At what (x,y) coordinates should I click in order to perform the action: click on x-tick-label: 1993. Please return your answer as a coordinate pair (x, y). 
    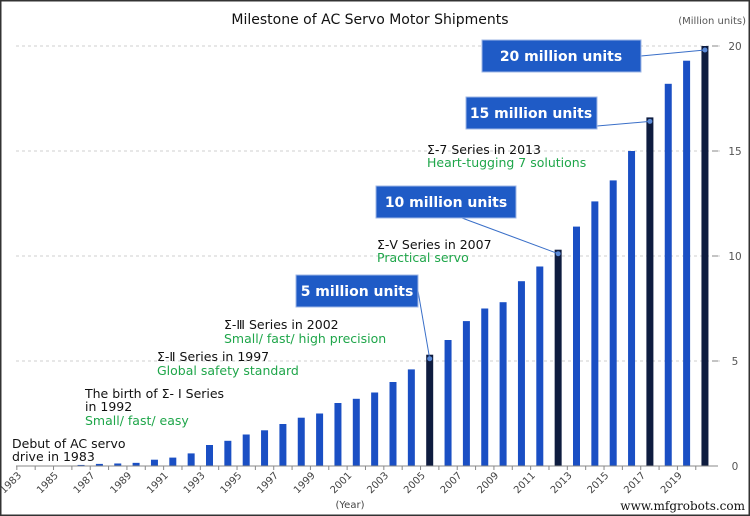
    Looking at the image, I should click on (195, 483).